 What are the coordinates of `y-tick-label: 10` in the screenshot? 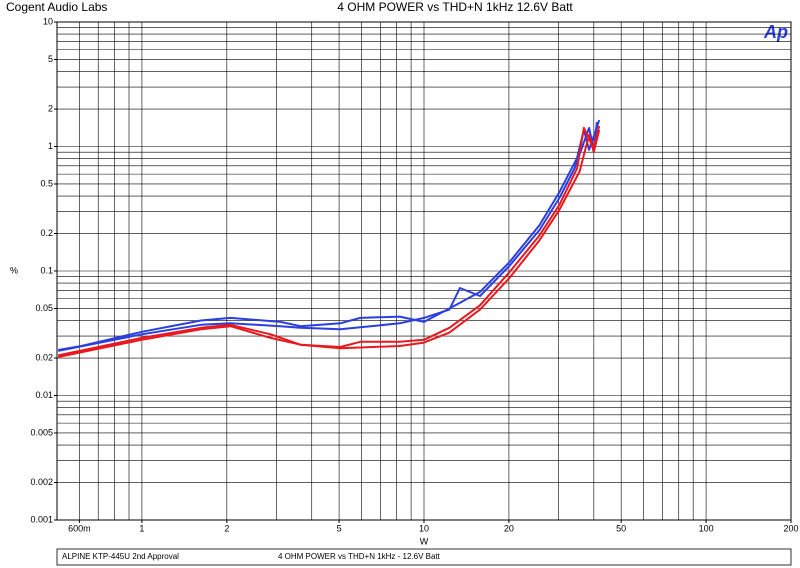 It's located at (48, 21).